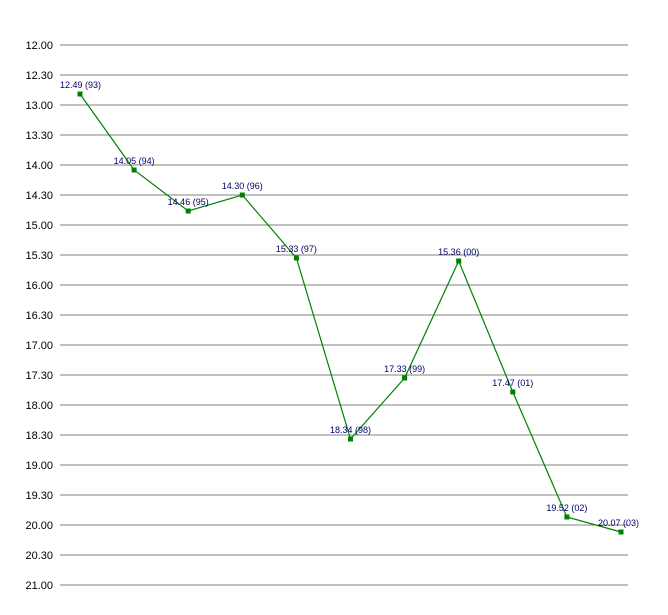 The image size is (668, 615). What do you see at coordinates (39, 556) in the screenshot?
I see `y-tick-label: 20.30` at bounding box center [39, 556].